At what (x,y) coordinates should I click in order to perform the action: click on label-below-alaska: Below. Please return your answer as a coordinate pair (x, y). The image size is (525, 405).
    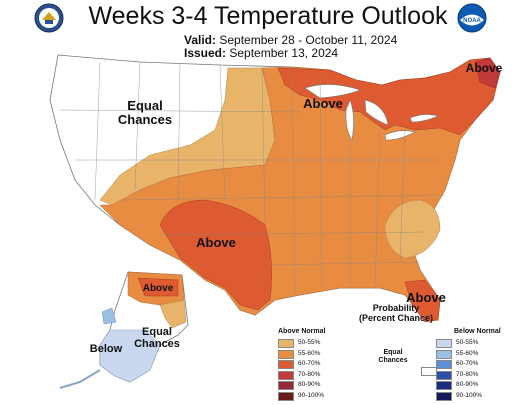
    Looking at the image, I should click on (106, 349).